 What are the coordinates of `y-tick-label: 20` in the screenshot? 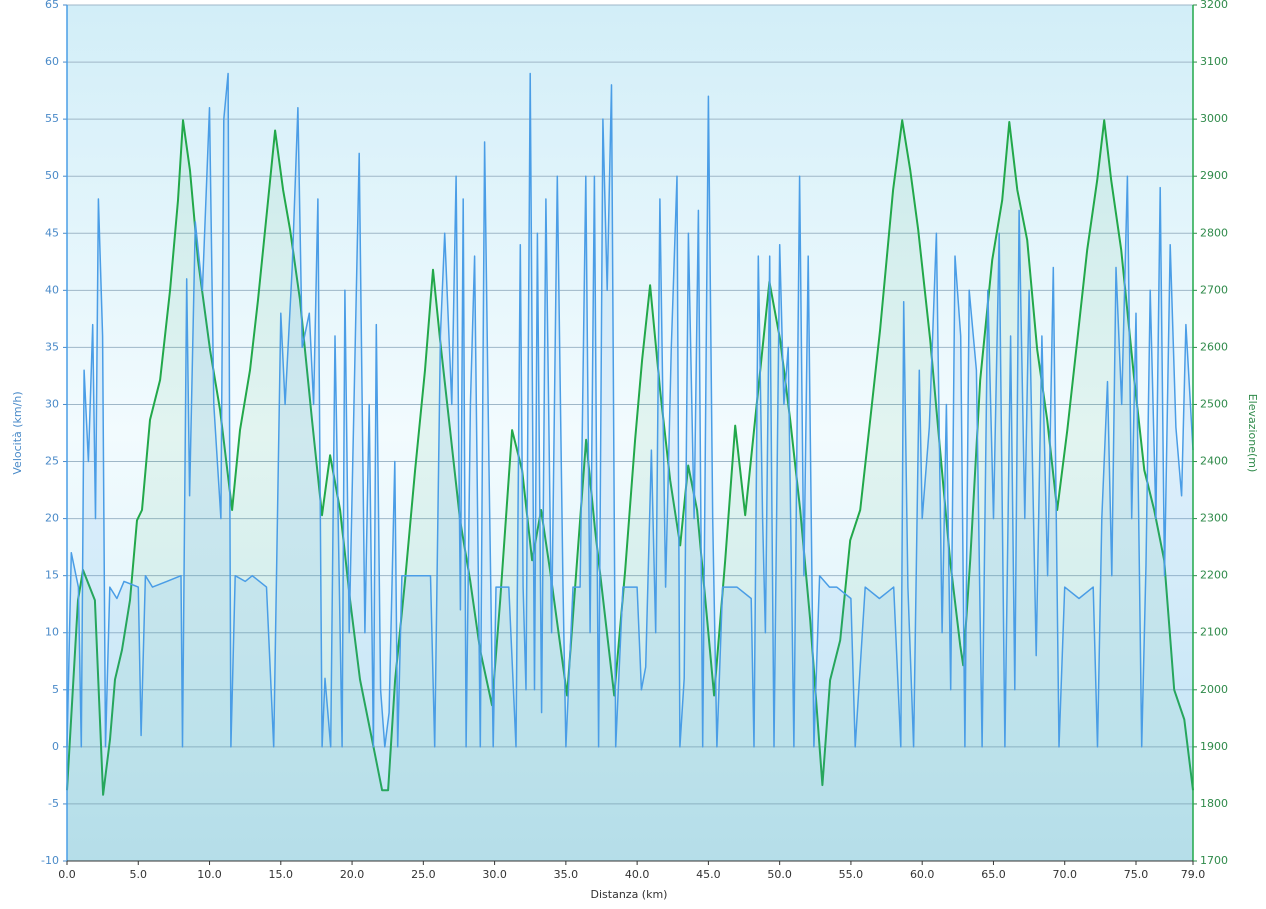 It's located at (52, 518).